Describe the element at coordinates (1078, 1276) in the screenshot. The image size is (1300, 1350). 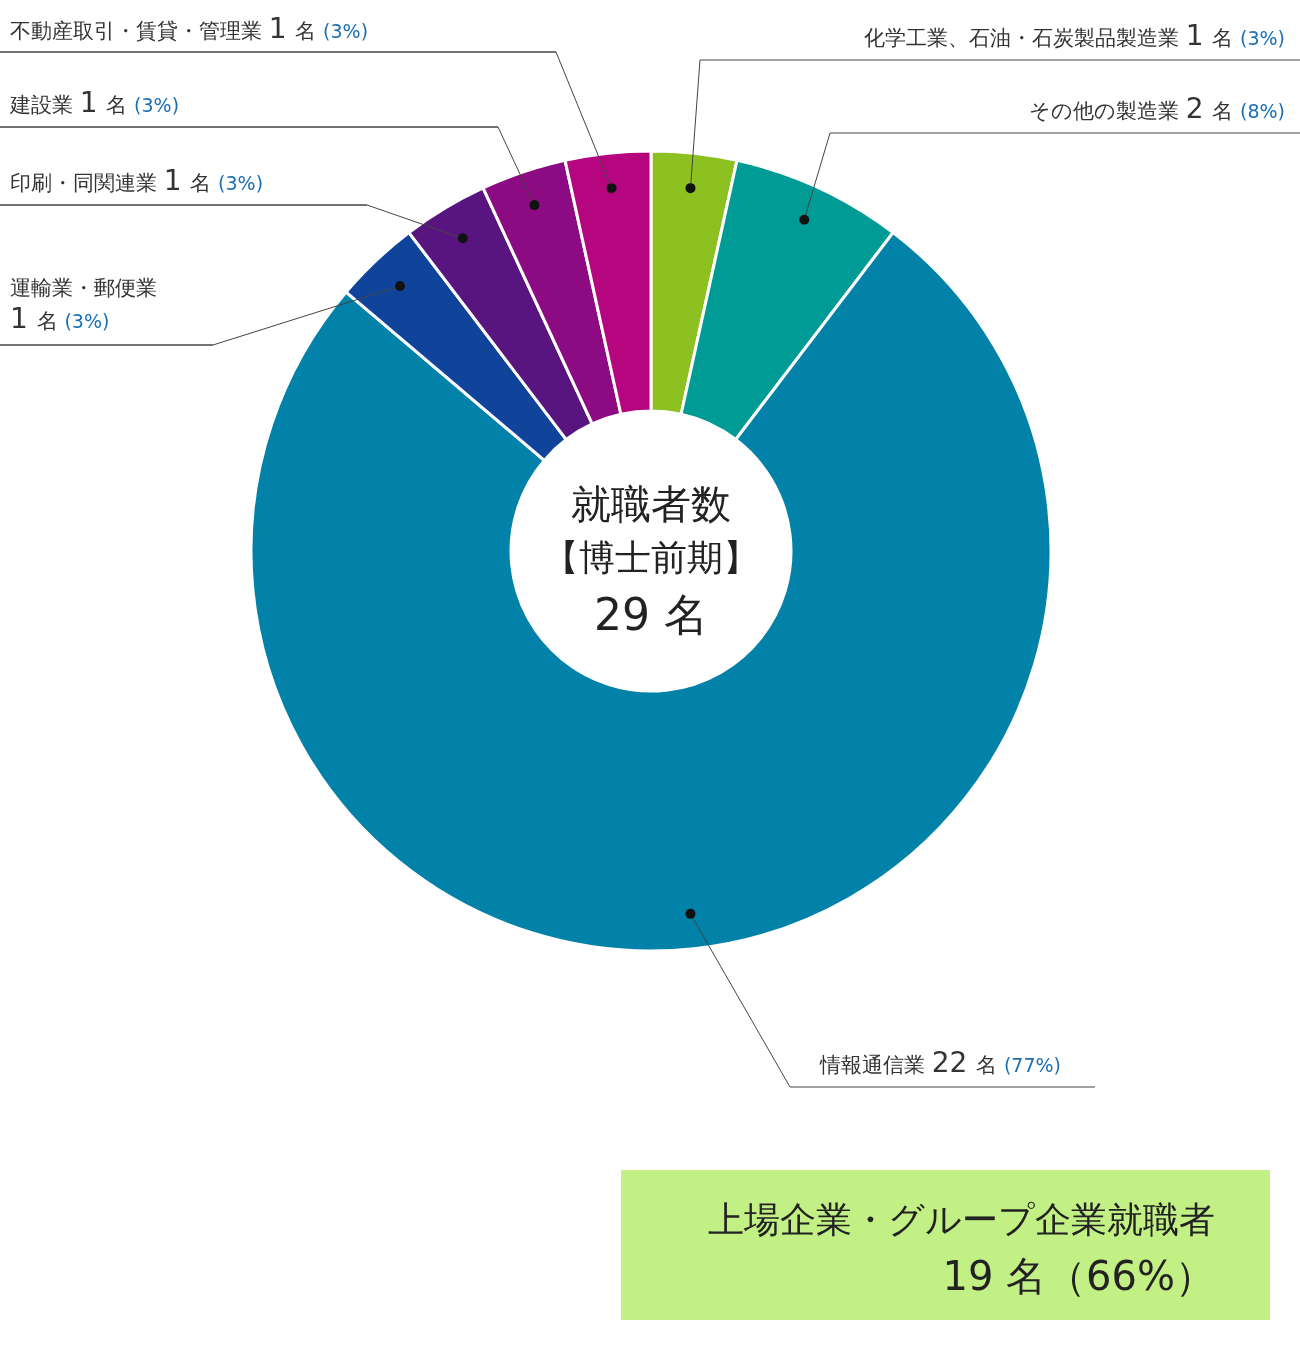
I see `text: 19 名（66%）` at that location.